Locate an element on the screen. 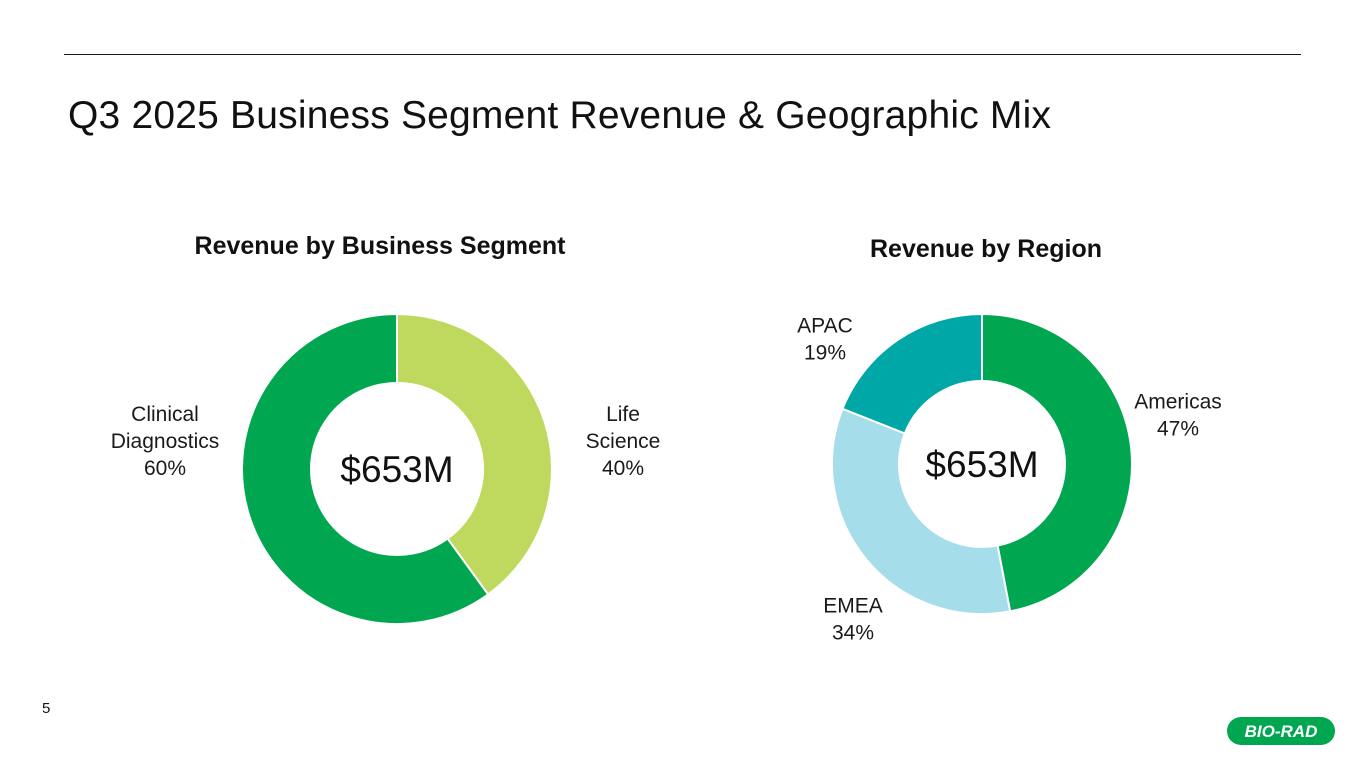 The image size is (1365, 768). slice-value-apac: 19% is located at coordinates (825, 353).